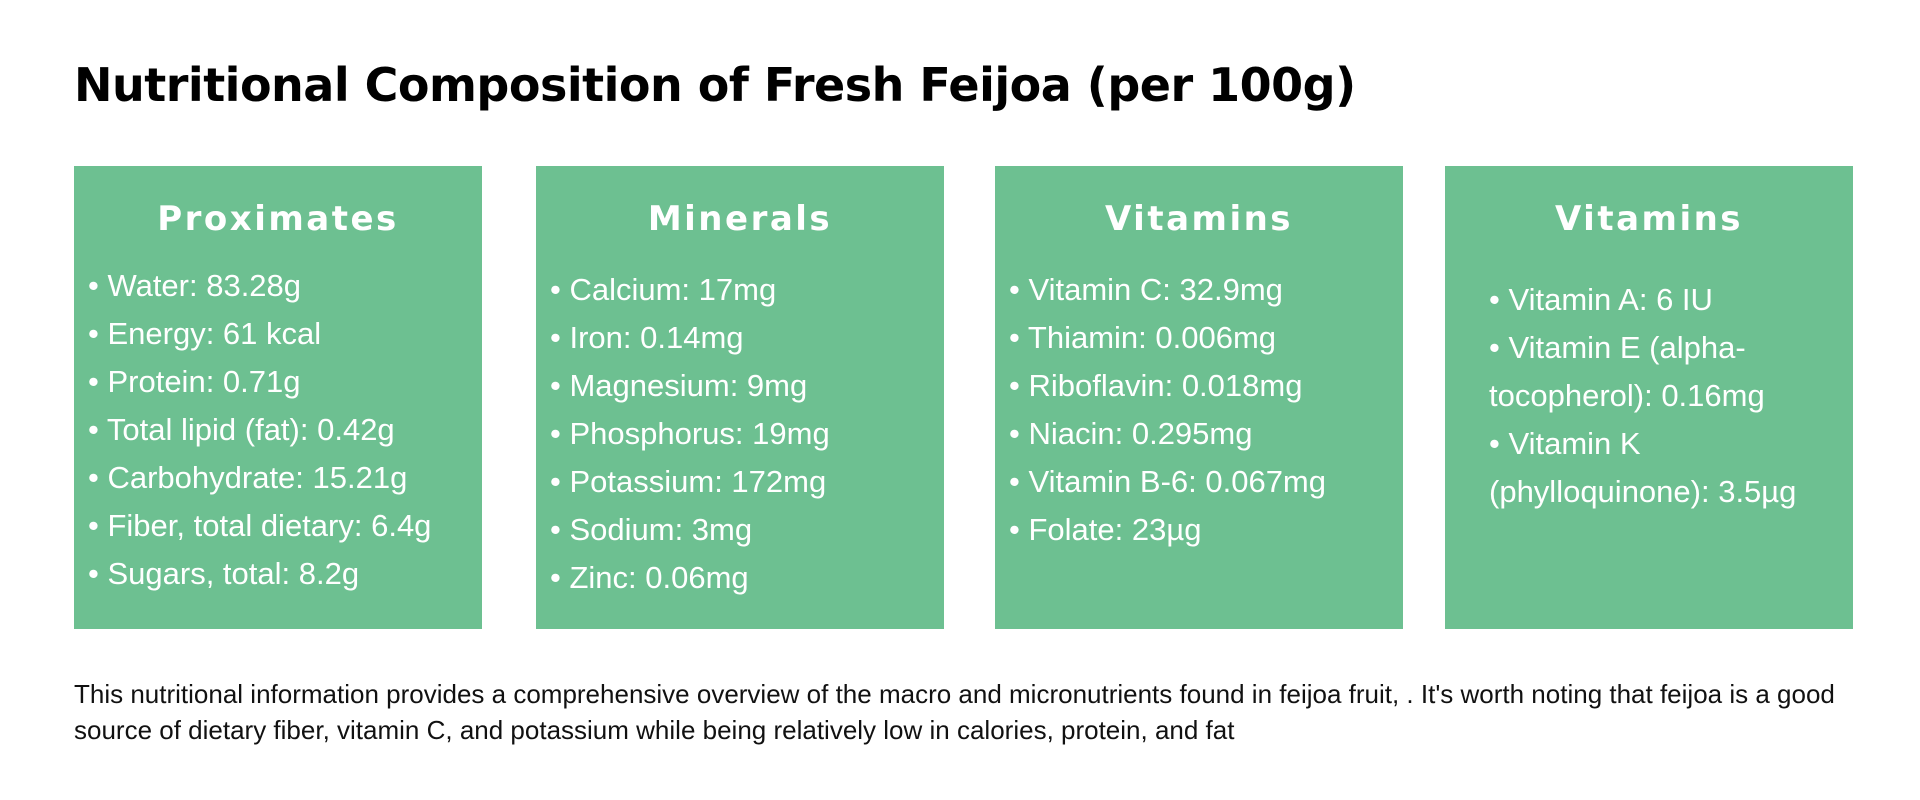  Describe the element at coordinates (1131, 433) in the screenshot. I see `list-item: • Niacin: 0.295mg` at that location.